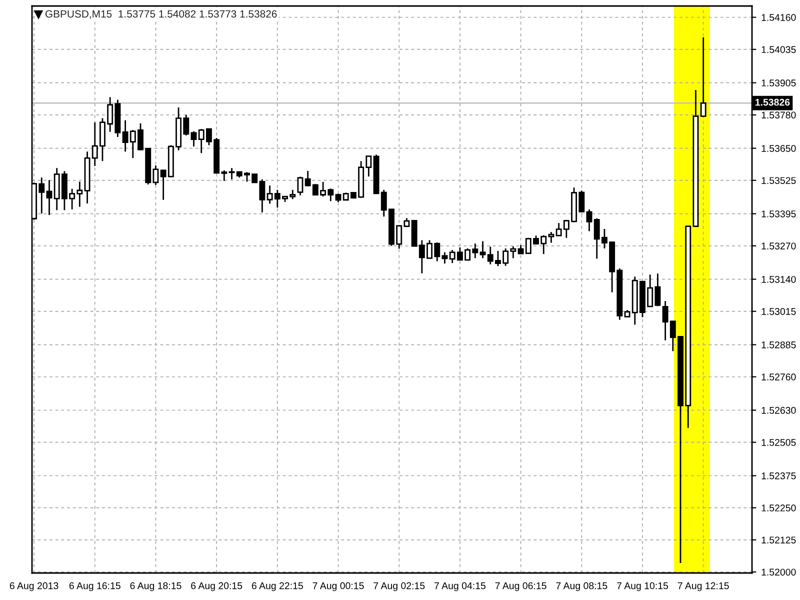  Describe the element at coordinates (156, 587) in the screenshot. I see `x-tick-label: 6 Aug 18:15` at that location.